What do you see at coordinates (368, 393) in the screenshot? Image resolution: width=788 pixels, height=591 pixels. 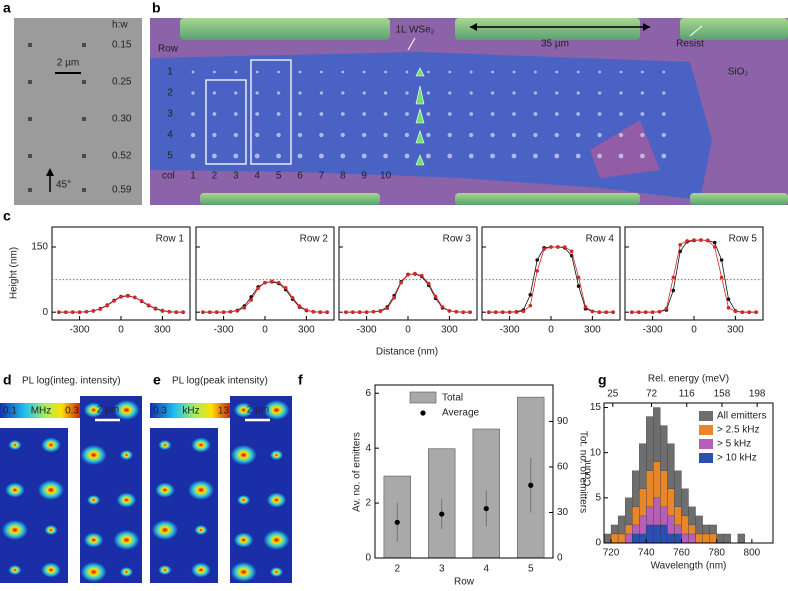 I see `y-tick-label: 6` at bounding box center [368, 393].